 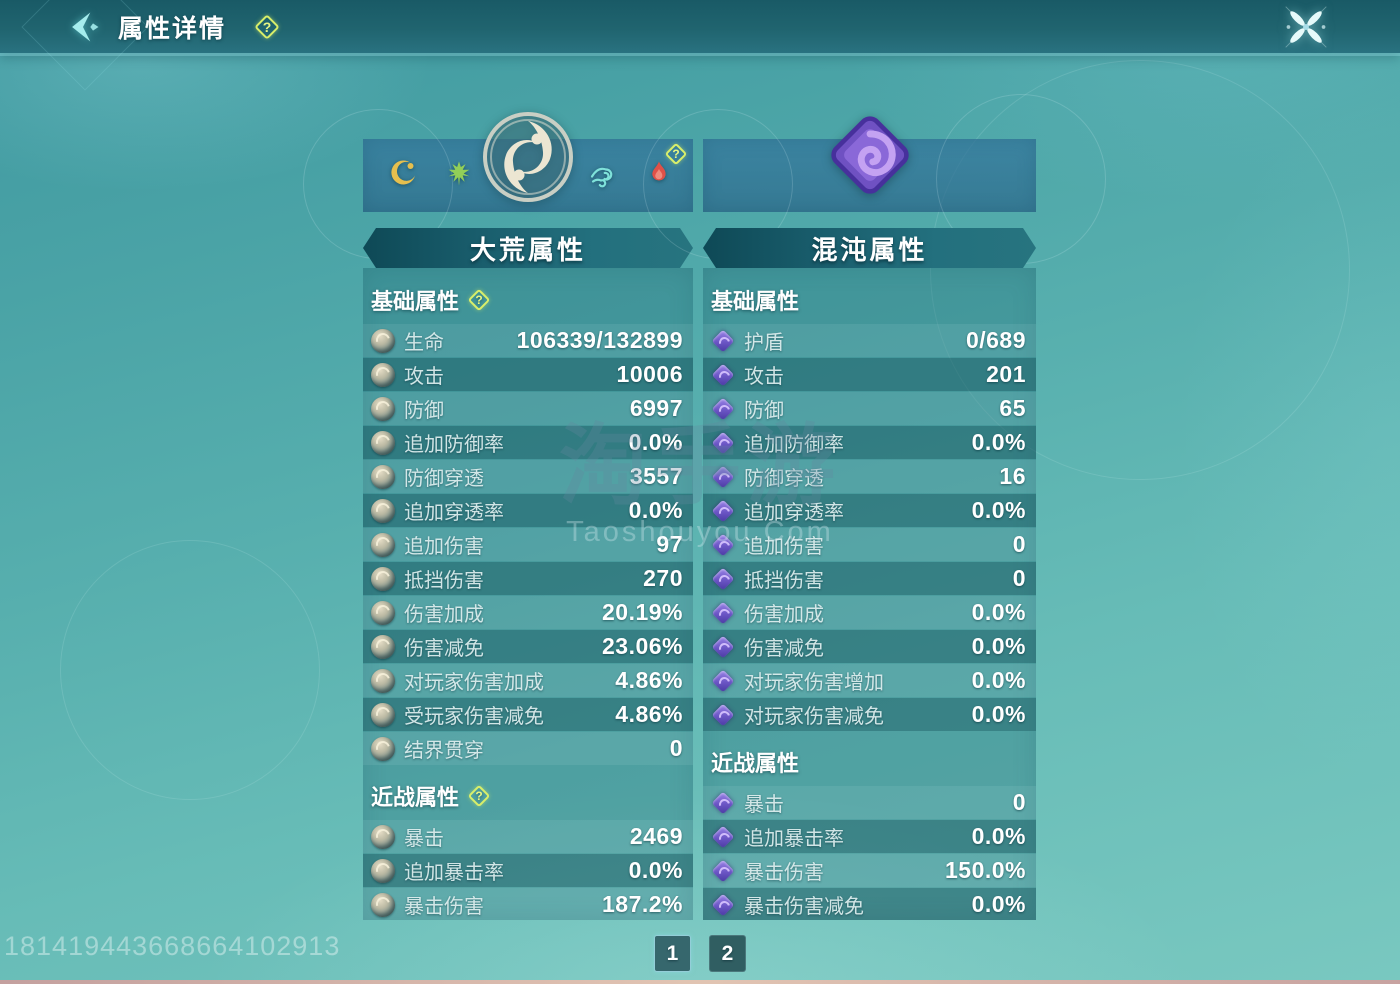 I want to click on stat-row: 追加防御率 0.0%, so click(x=869, y=442).